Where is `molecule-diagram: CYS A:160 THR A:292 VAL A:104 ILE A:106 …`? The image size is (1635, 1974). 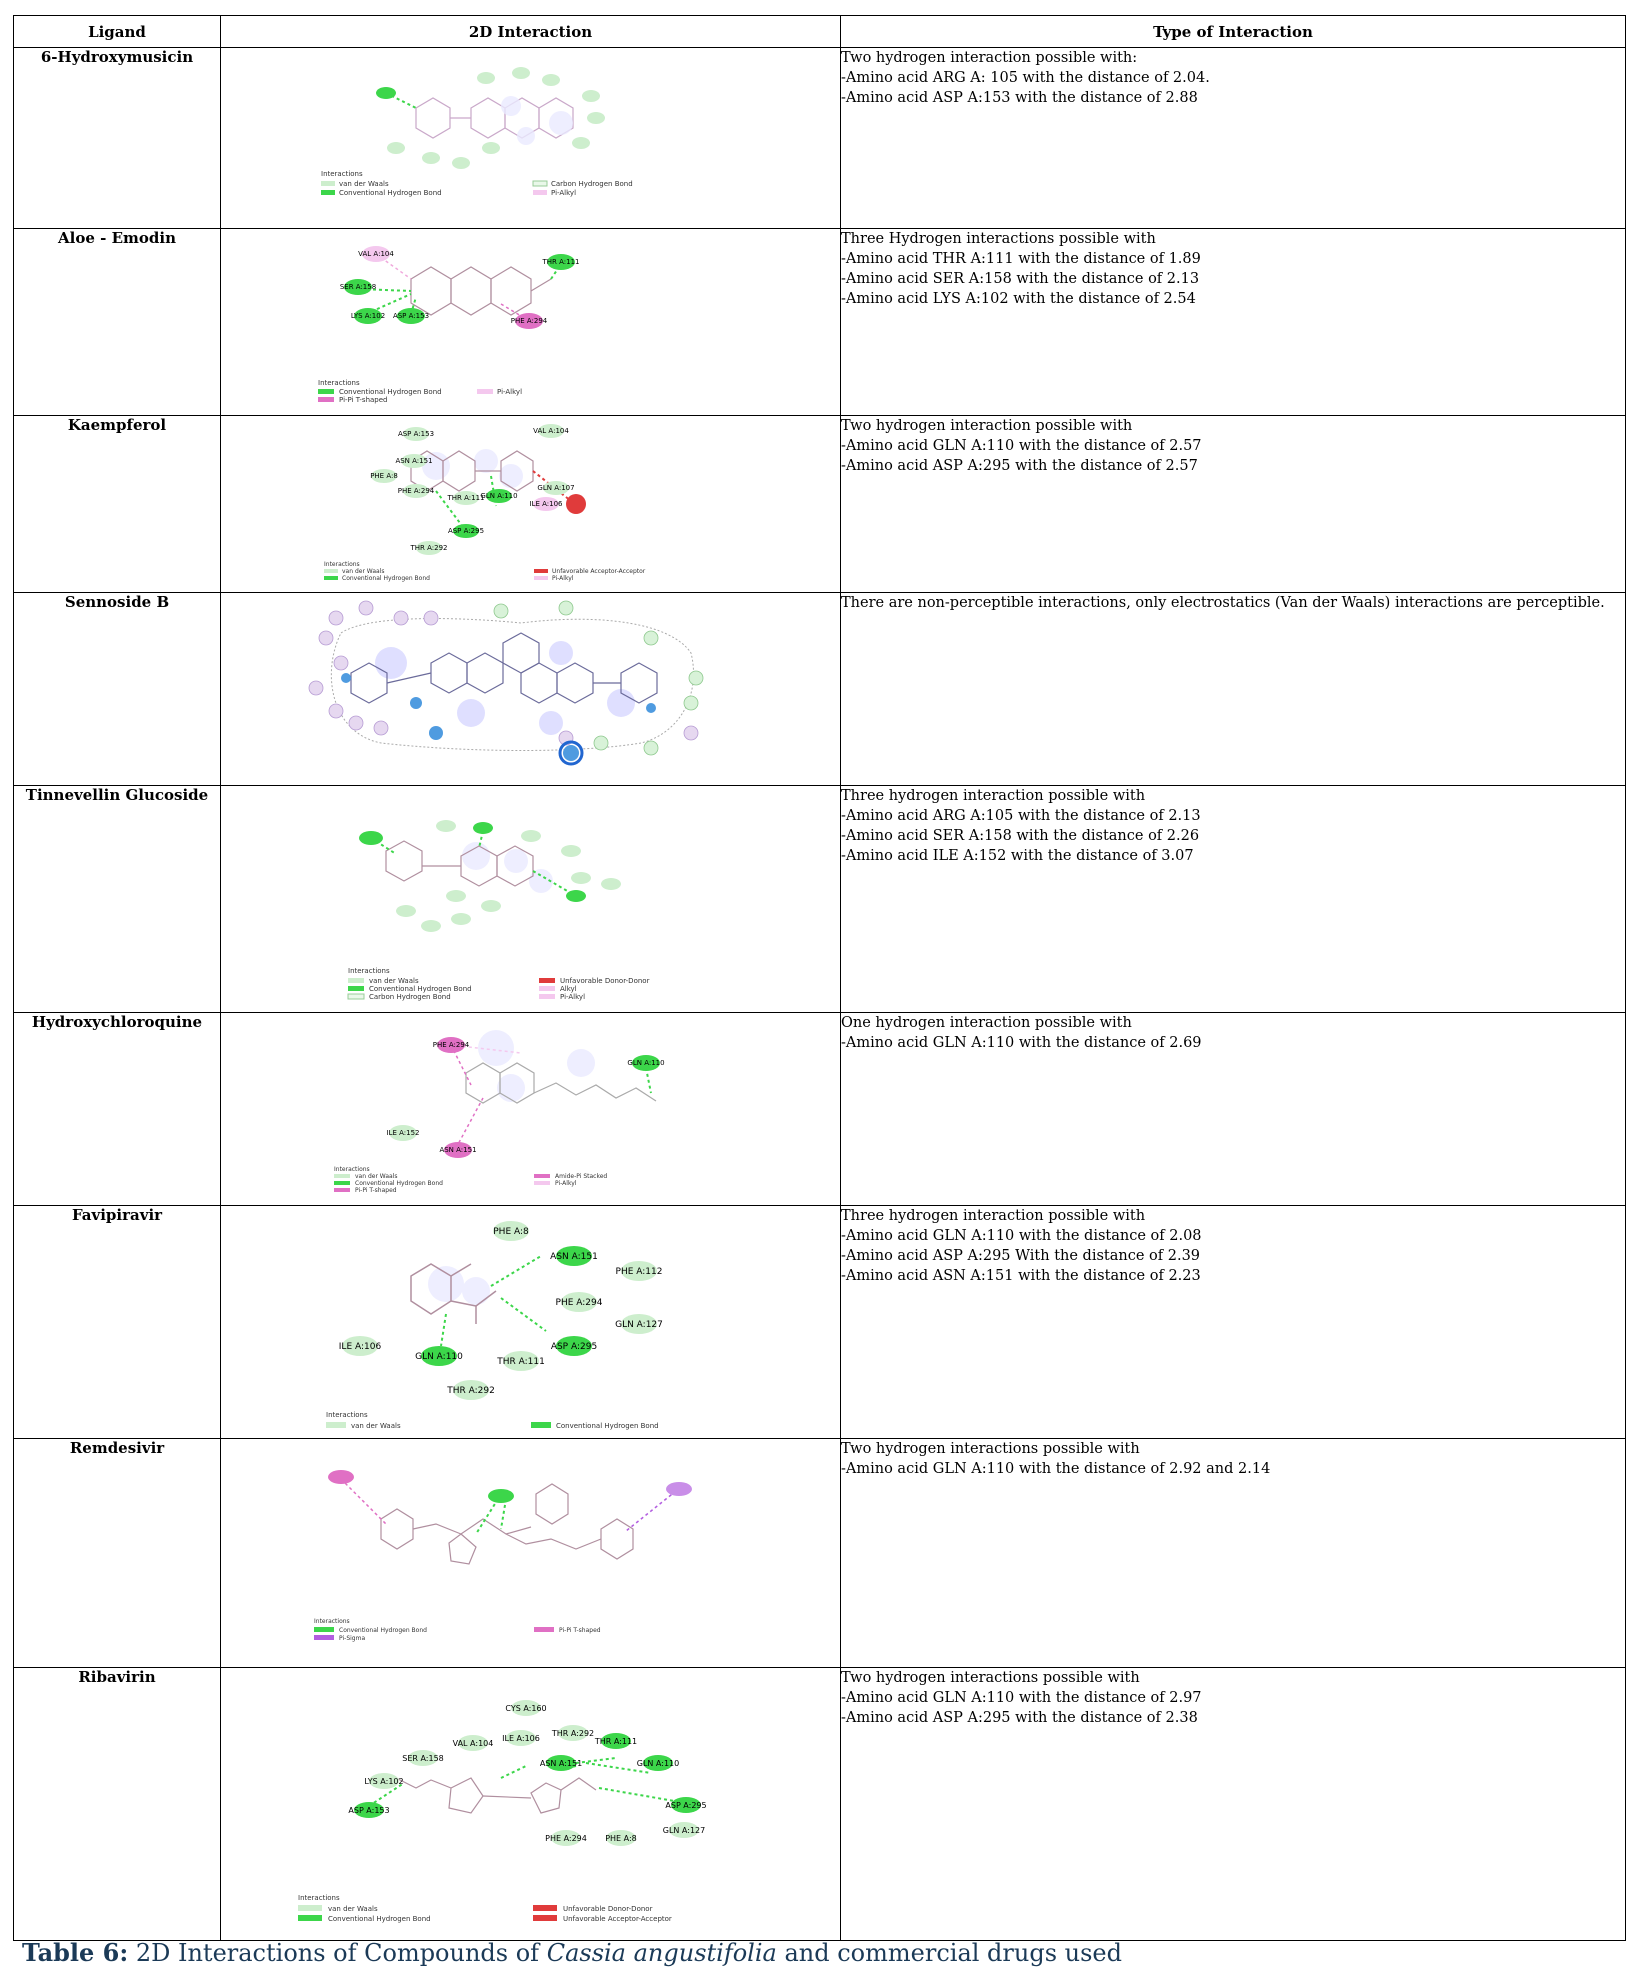 molecule-diagram: CYS A:160 THR A:292 VAL A:104 ILE A:106 … is located at coordinates (502, 1811).